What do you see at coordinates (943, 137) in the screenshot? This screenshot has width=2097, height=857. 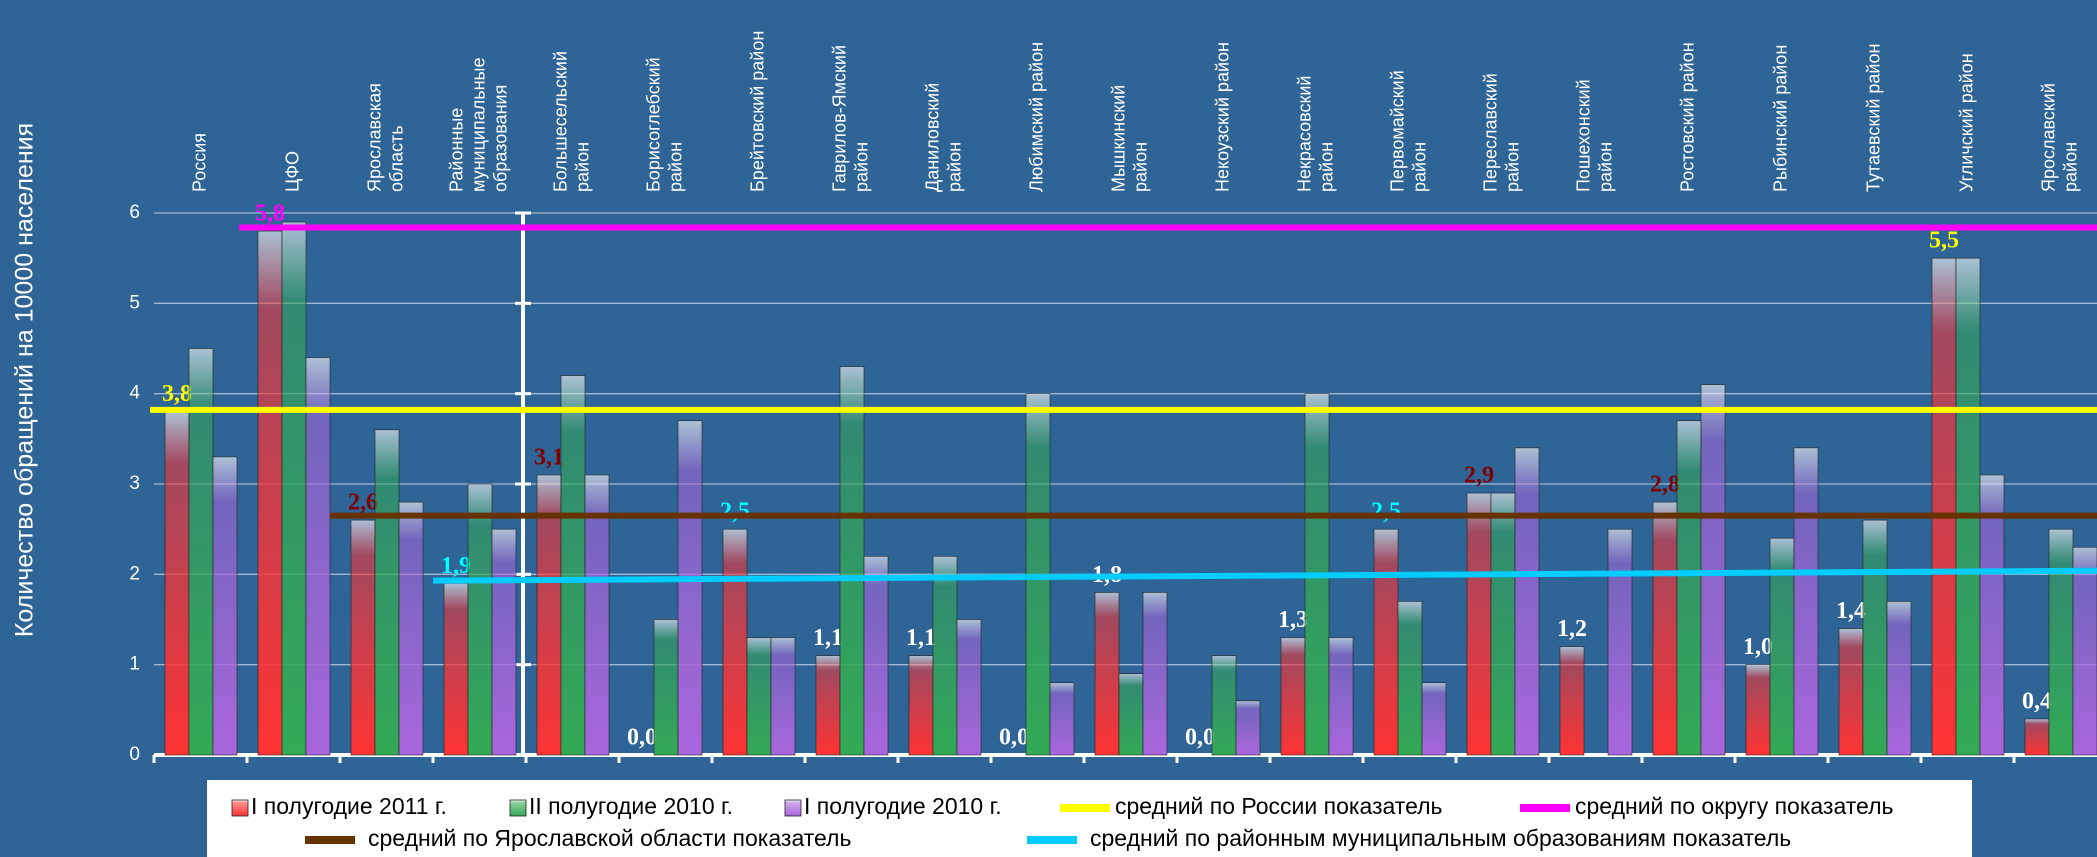 I see `x-tick-label: Даниловский район` at bounding box center [943, 137].